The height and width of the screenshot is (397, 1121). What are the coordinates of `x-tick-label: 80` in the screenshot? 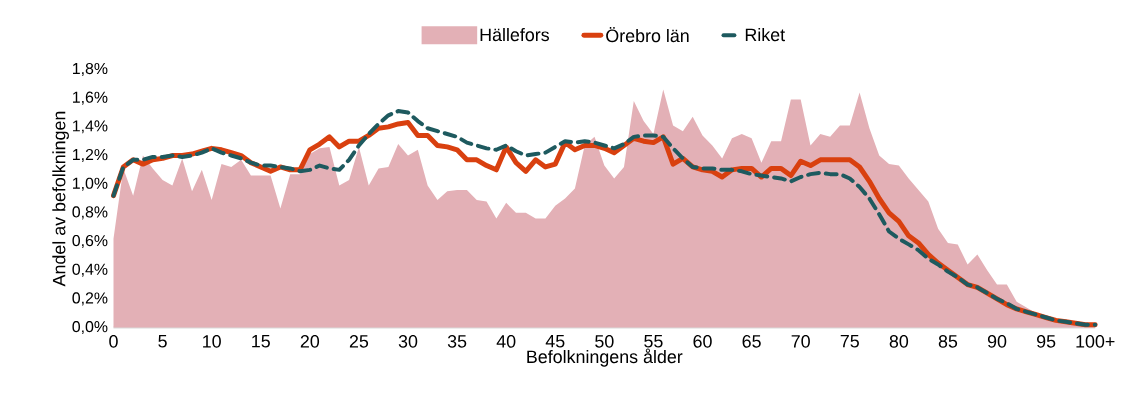 It's located at (899, 341).